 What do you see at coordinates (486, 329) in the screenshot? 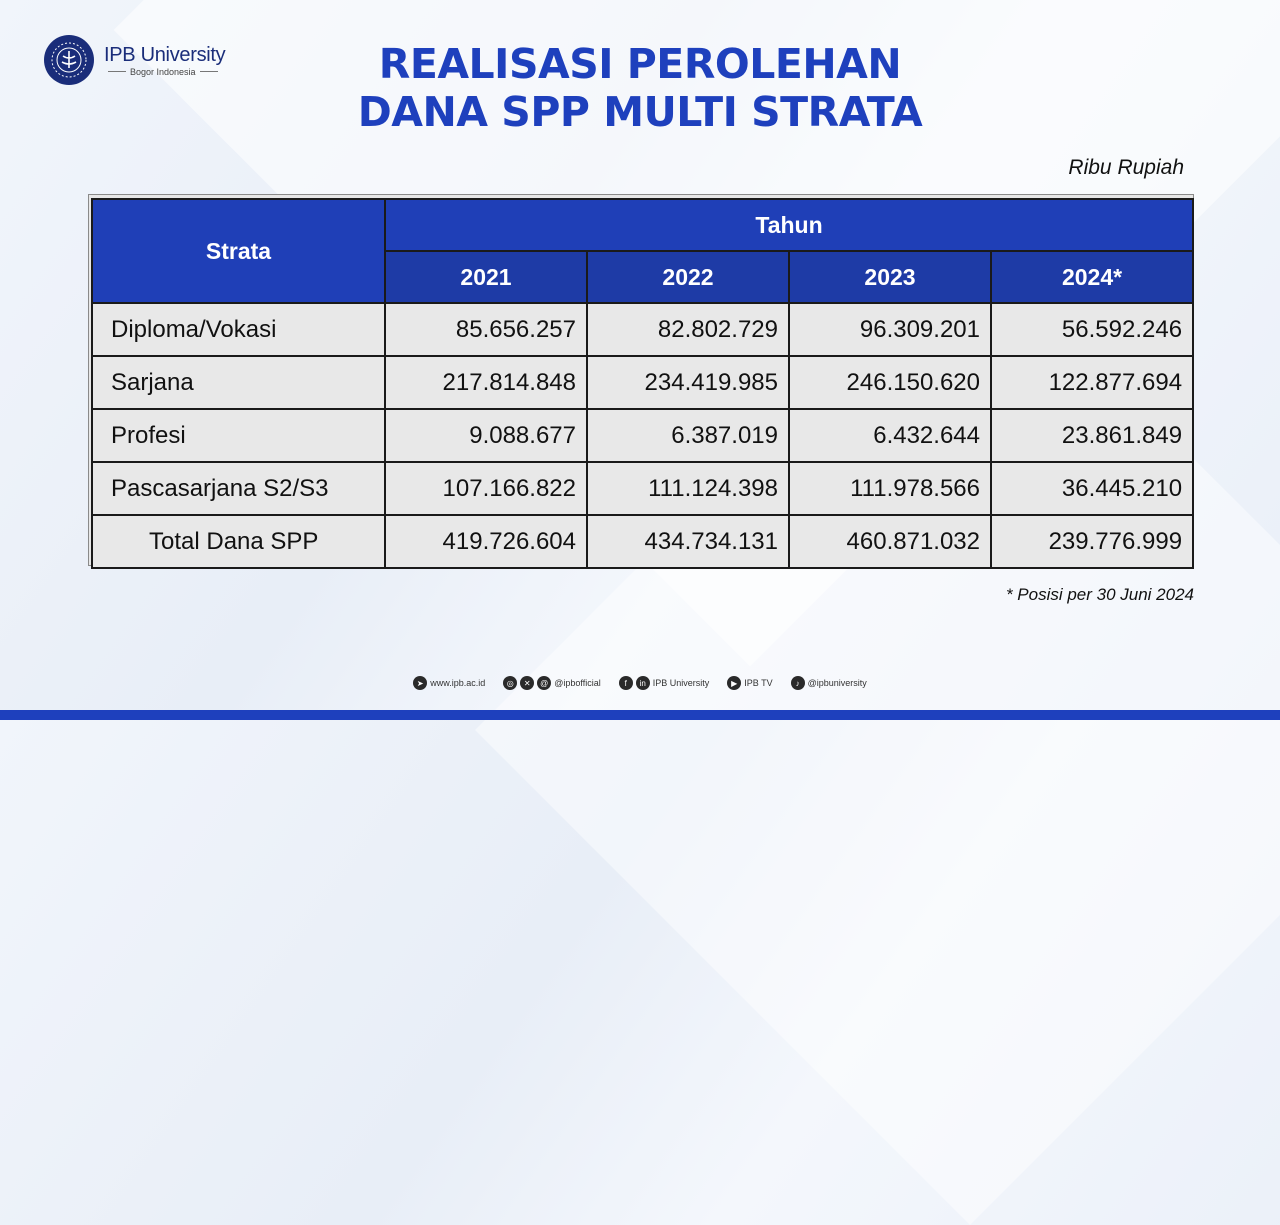
I see `table-cell: 85.656.257` at bounding box center [486, 329].